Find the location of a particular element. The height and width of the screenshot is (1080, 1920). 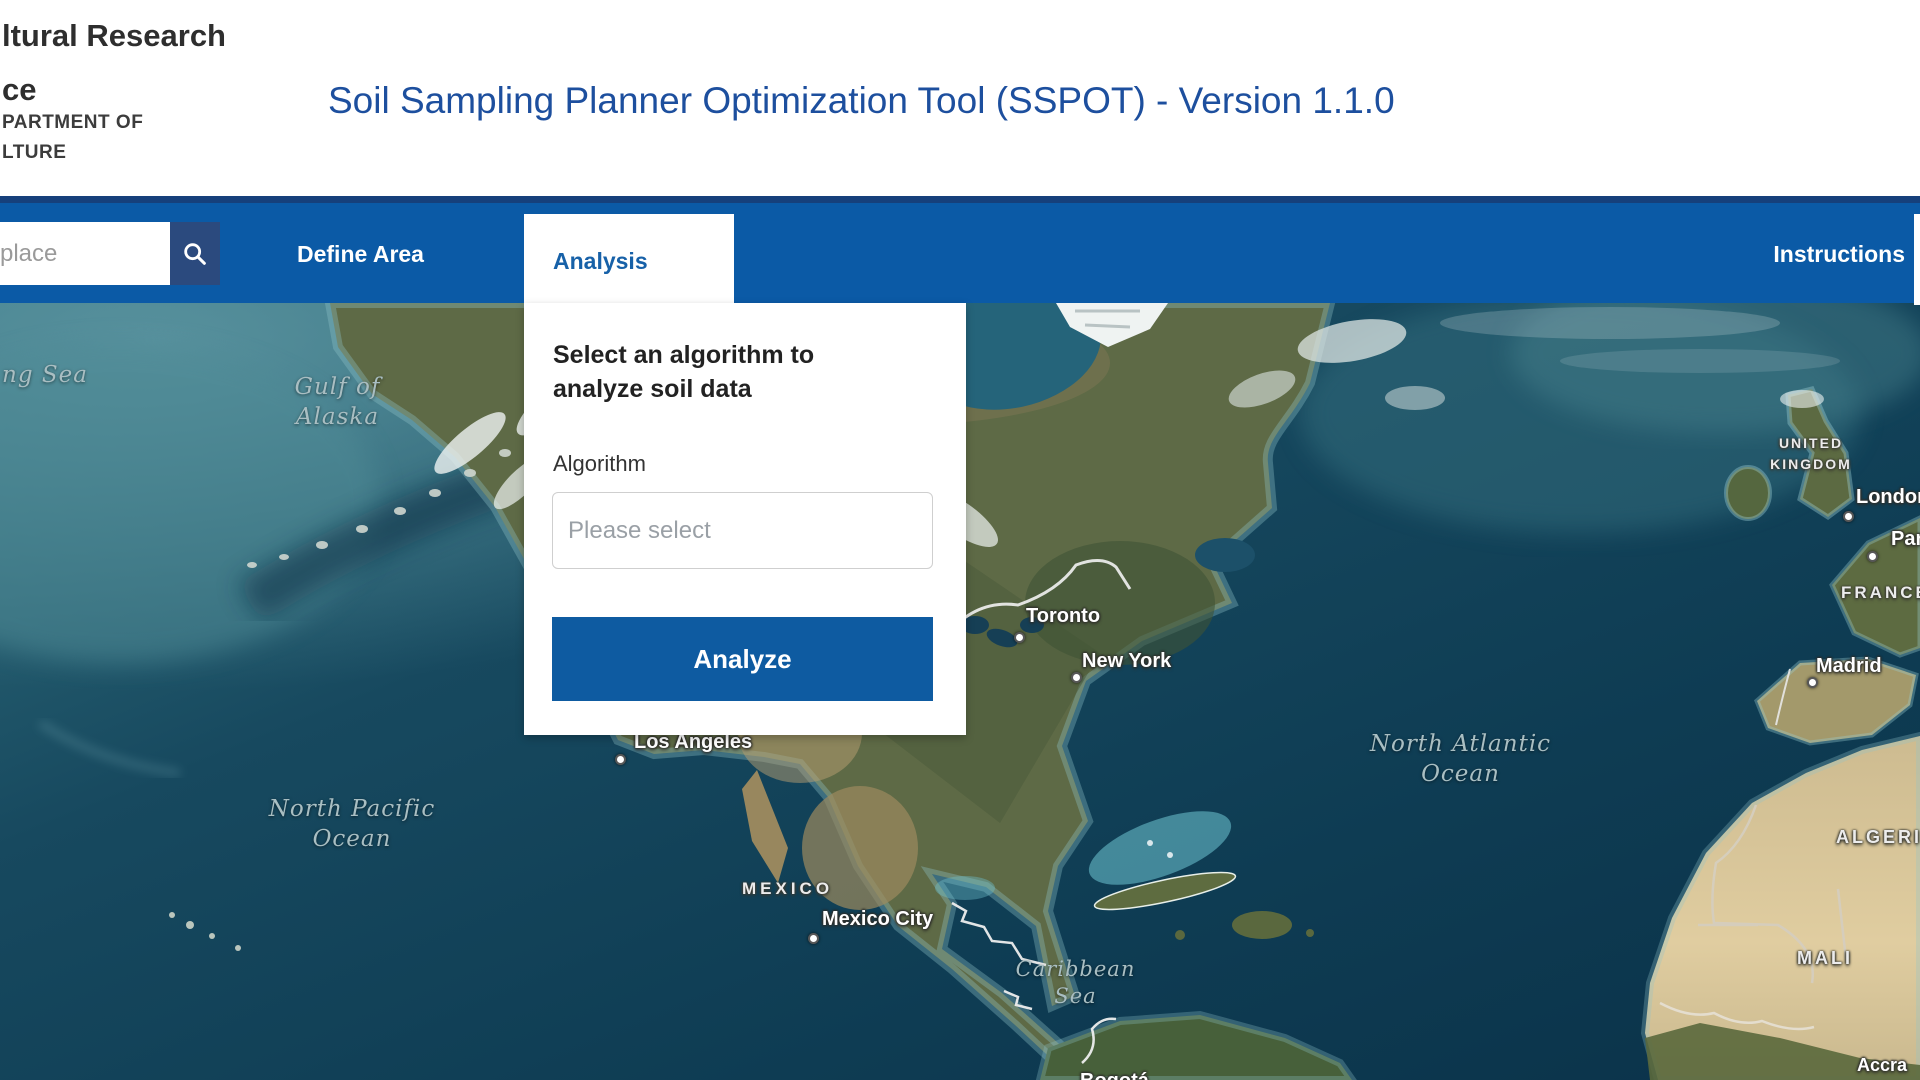

nav-bar: Define Area Analysis Instructions is located at coordinates (960, 250).